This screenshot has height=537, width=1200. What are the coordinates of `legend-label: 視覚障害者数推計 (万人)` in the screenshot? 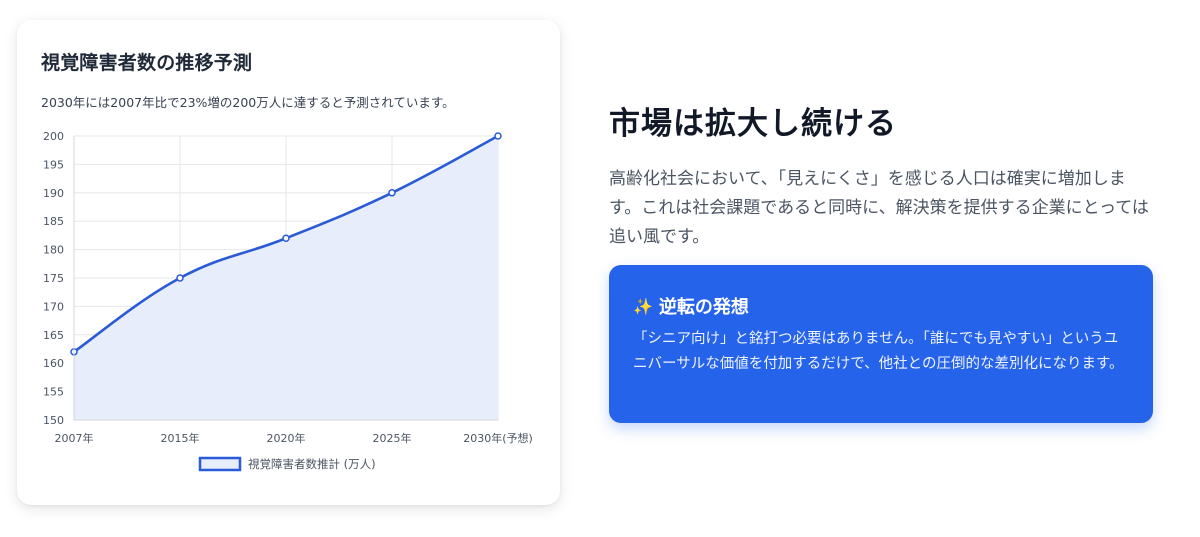 It's located at (312, 464).